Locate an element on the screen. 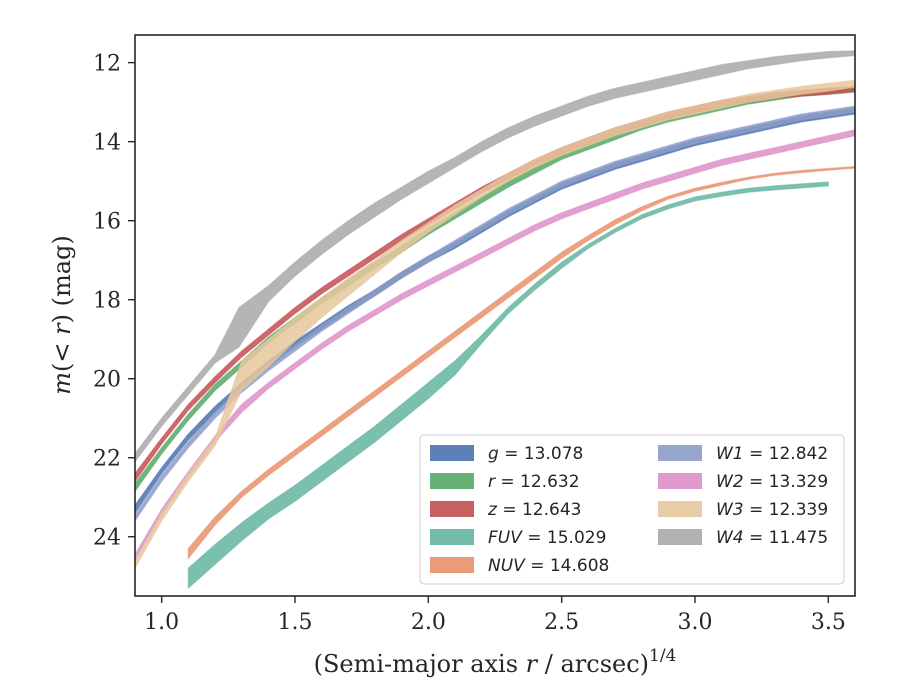 This screenshot has width=900, height=700. legend-label-z: z = 12.643 is located at coordinates (534, 510).